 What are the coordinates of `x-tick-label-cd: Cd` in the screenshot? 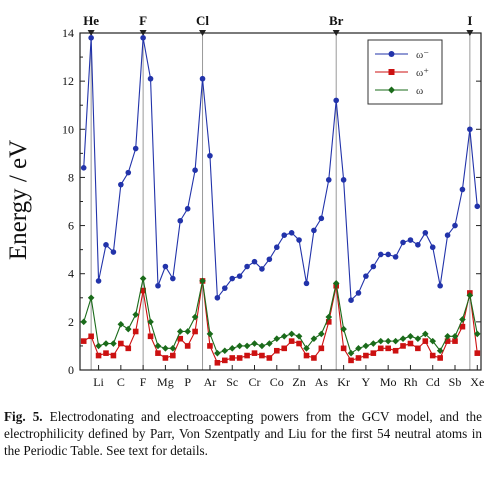 It's located at (433, 382).